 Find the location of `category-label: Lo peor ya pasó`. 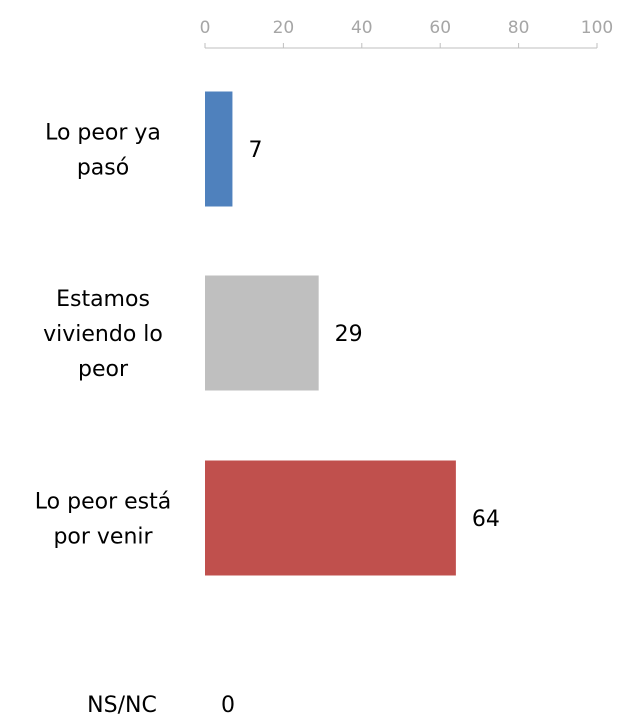

category-label: Lo peor ya pasó is located at coordinates (103, 151).